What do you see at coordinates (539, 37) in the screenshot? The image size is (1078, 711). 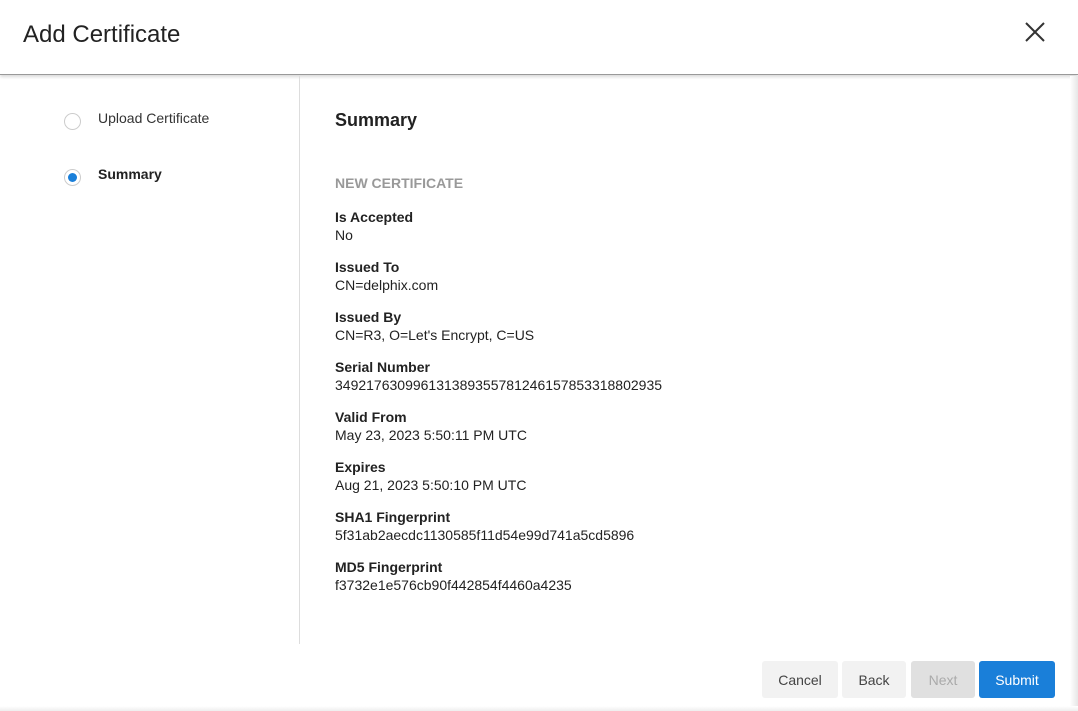 I see `dialog-header: Add Certificate` at bounding box center [539, 37].